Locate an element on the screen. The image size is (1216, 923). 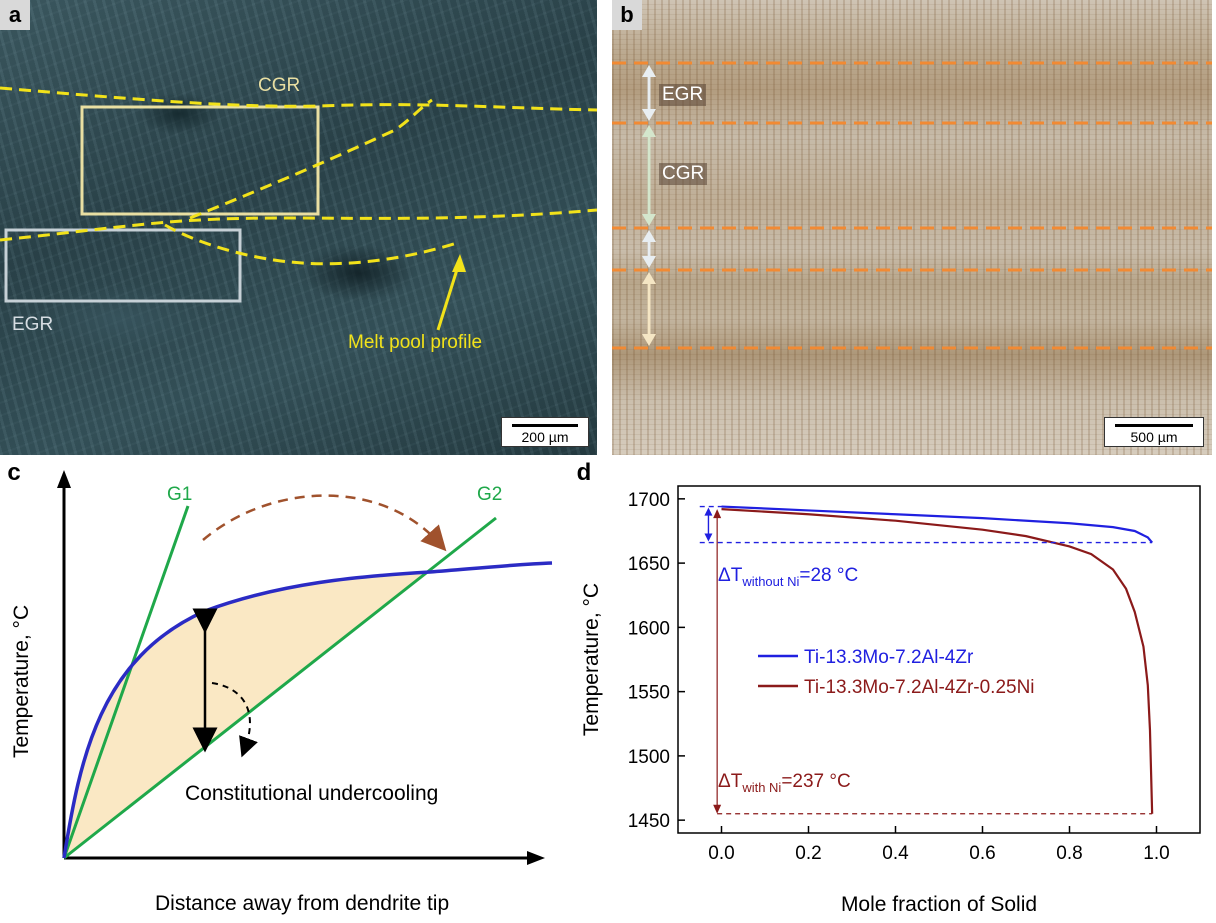
scale-bar-a: 200 µm is located at coordinates (545, 432).